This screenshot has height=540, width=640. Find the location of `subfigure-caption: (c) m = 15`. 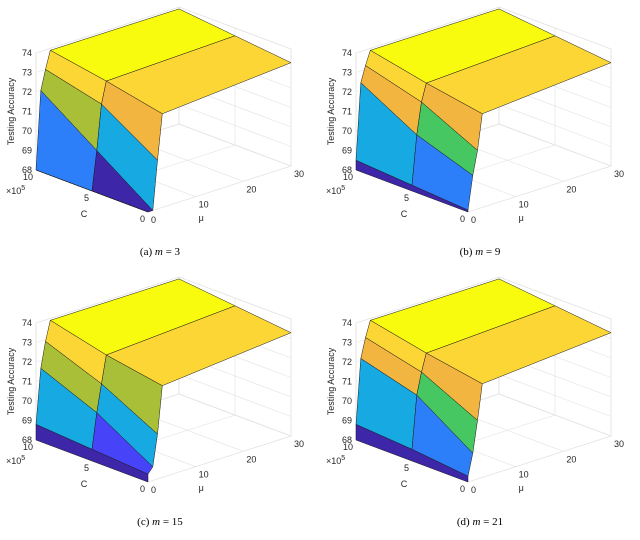

subfigure-caption: (c) m = 15 is located at coordinates (160, 522).